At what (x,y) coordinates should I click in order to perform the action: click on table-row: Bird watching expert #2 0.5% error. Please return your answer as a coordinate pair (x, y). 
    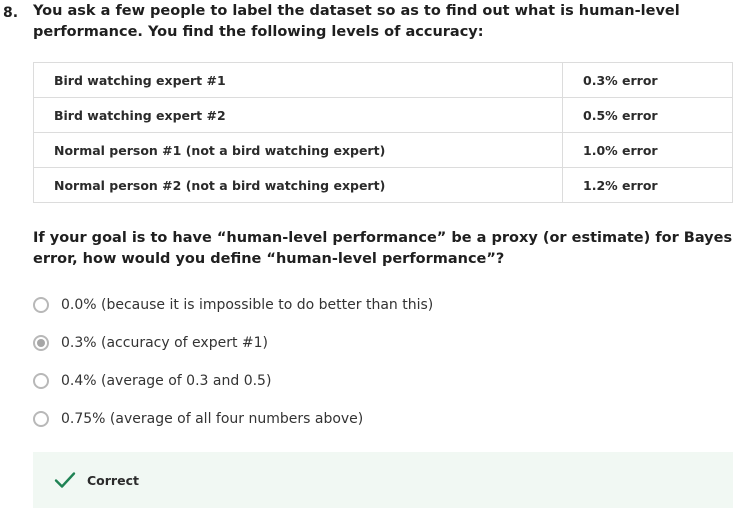
    Looking at the image, I should click on (383, 115).